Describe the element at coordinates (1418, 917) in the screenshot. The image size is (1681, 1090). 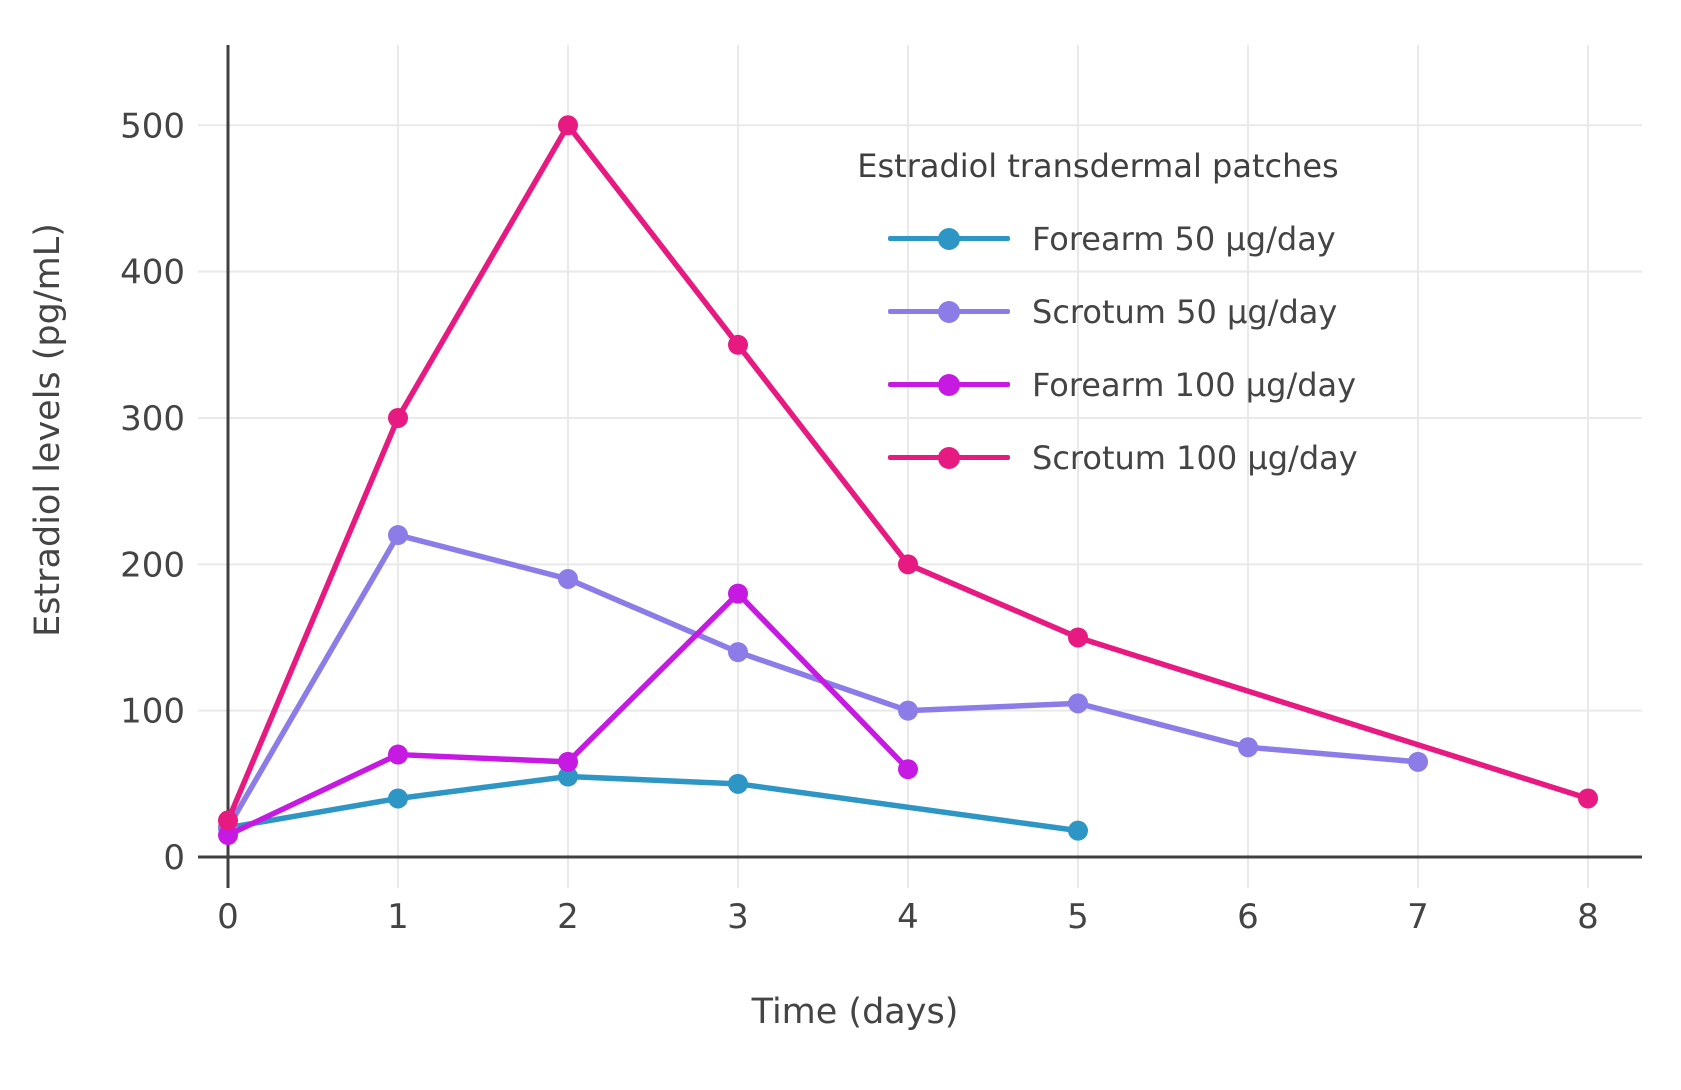
I see `x-tick-label-7: 7` at that location.